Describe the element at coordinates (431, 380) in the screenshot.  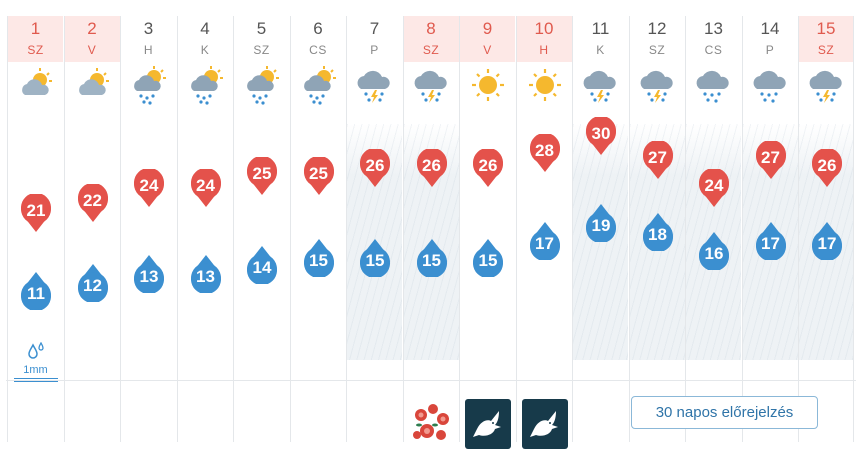
I see `row-divider` at that location.